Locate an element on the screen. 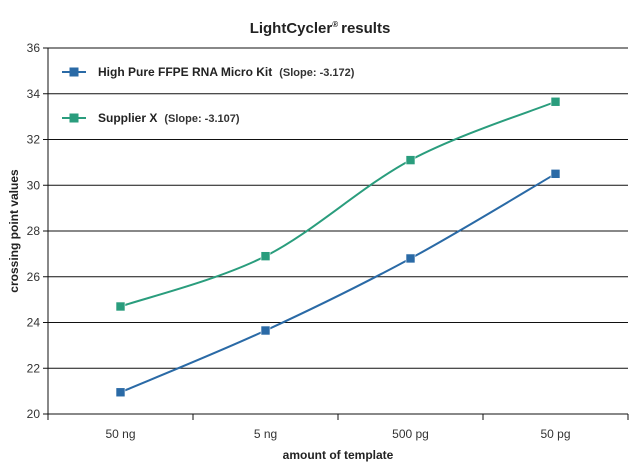 The width and height of the screenshot is (640, 472). x-tick-label-0: 50 ng is located at coordinates (120, 434).